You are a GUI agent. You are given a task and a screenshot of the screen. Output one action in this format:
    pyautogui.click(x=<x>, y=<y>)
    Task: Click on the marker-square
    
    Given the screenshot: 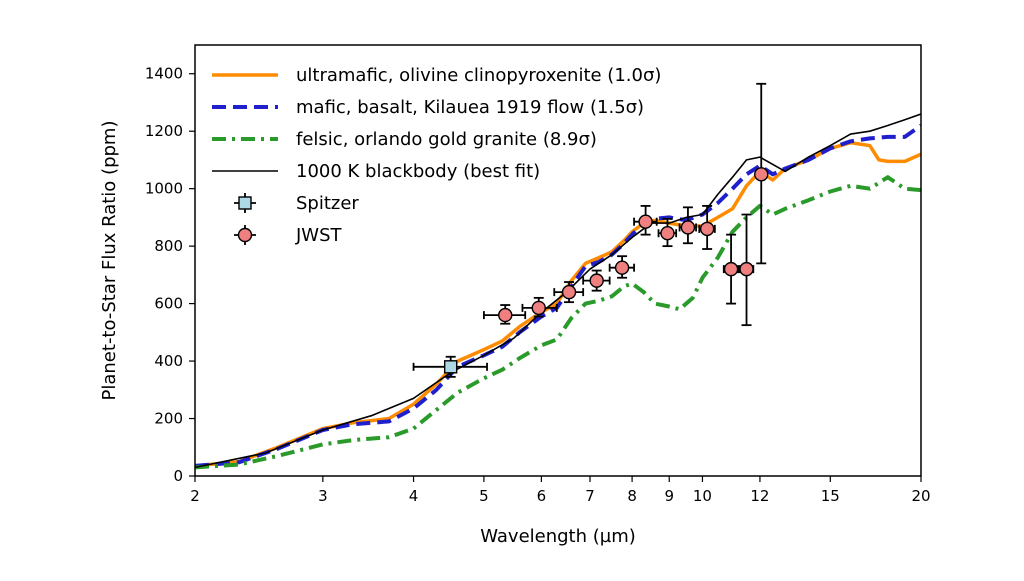 What is the action you would take?
    pyautogui.click(x=450, y=367)
    